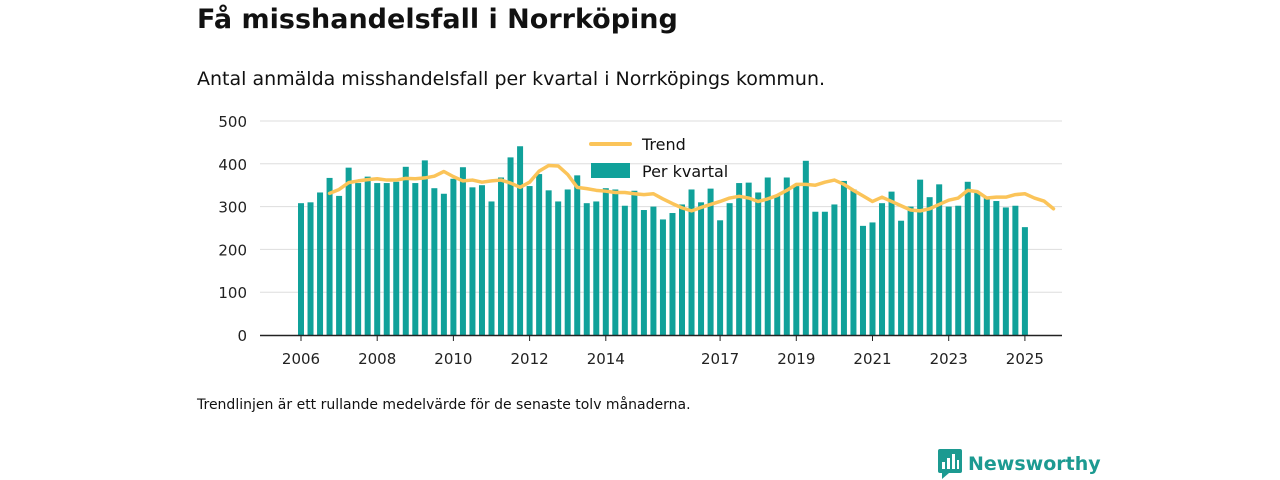 The image size is (1280, 480). Describe the element at coordinates (377, 359) in the screenshot. I see `x-tick-label: 2008` at that location.